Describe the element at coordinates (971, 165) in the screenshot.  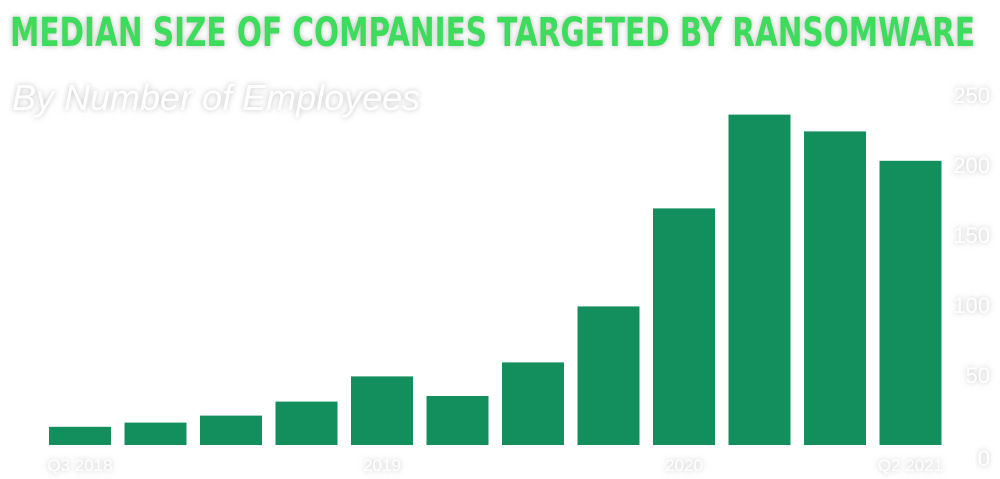
I see `y-tick-label: 200` at that location.